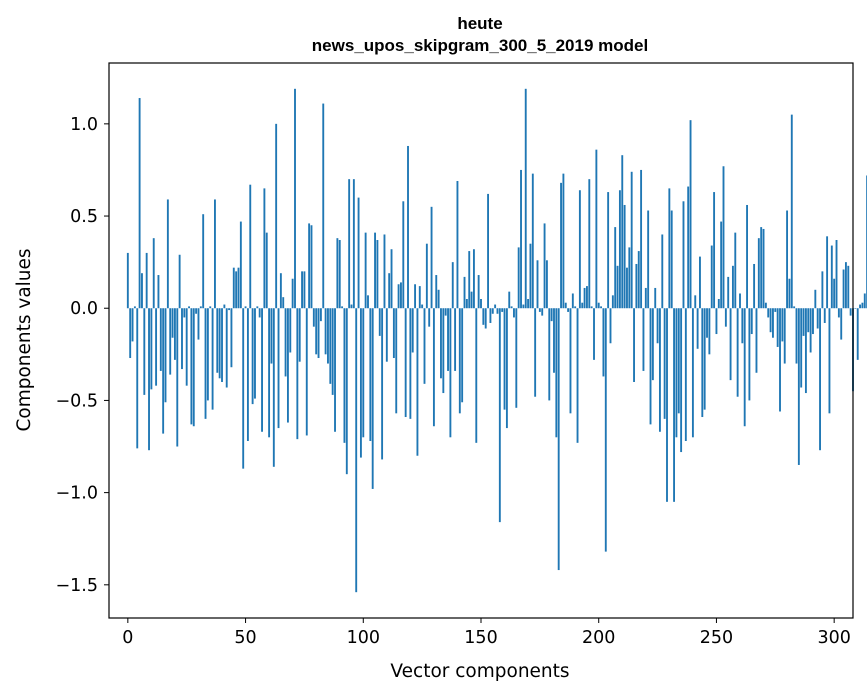 The height and width of the screenshot is (696, 867). What do you see at coordinates (598, 638) in the screenshot?
I see `x-tick-label: 200` at bounding box center [598, 638].